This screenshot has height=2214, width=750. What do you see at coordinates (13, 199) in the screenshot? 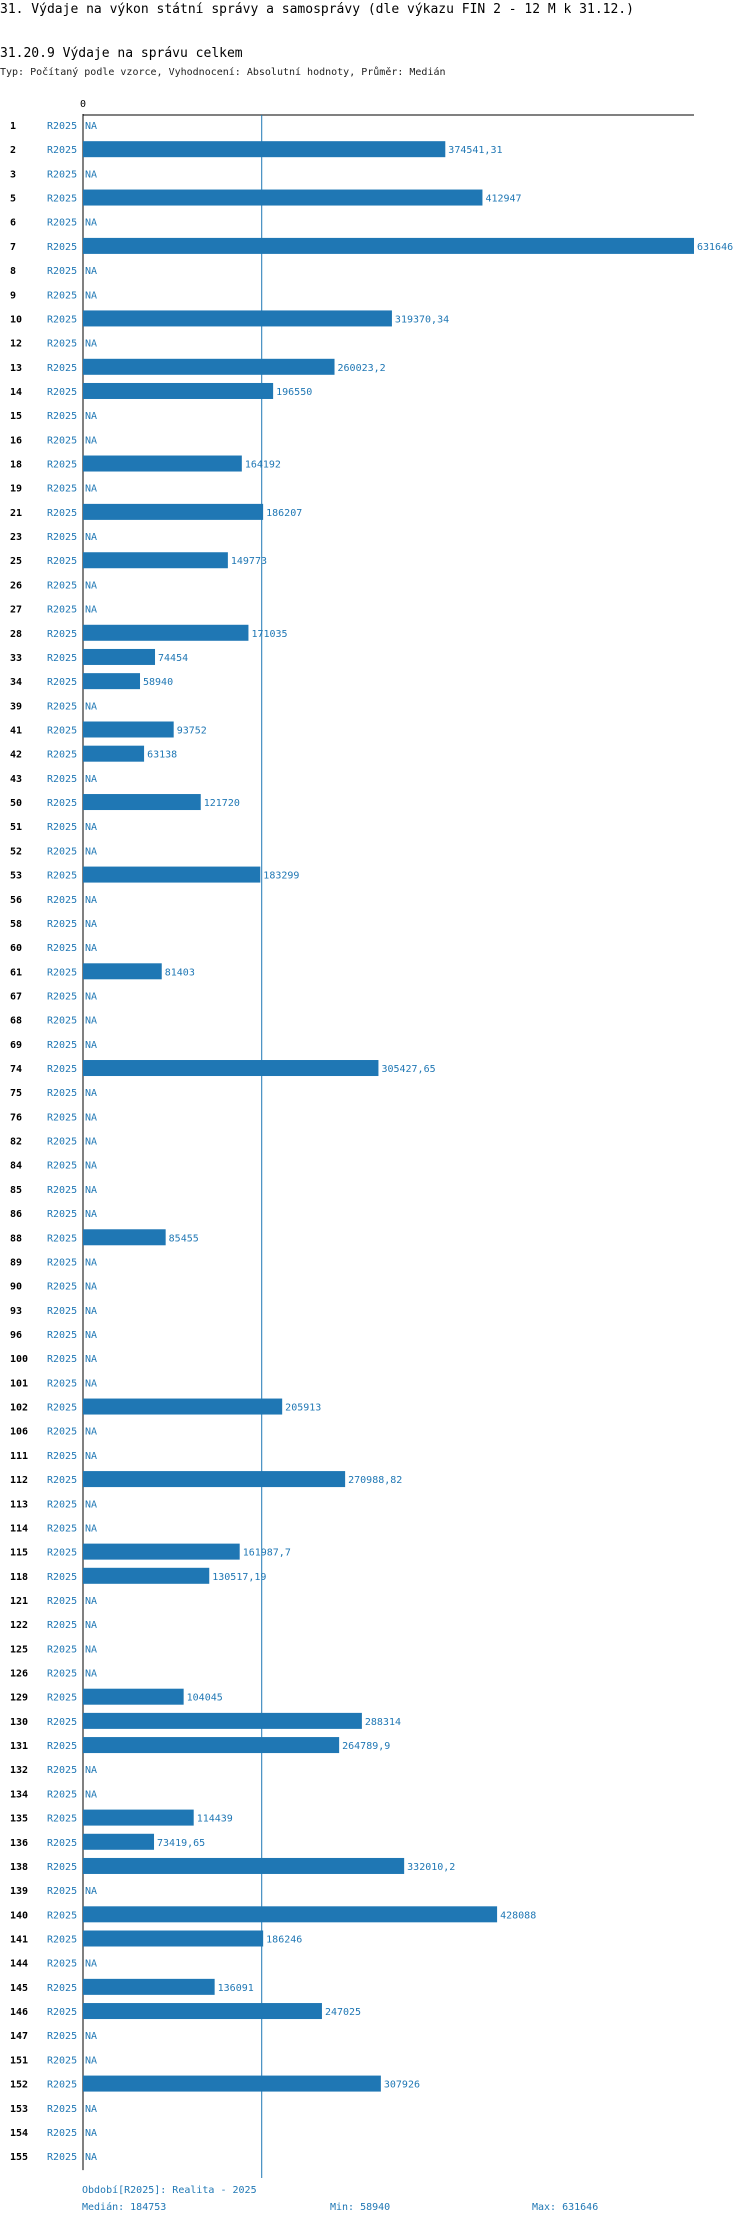
I see `row-label: 5` at bounding box center [13, 199].